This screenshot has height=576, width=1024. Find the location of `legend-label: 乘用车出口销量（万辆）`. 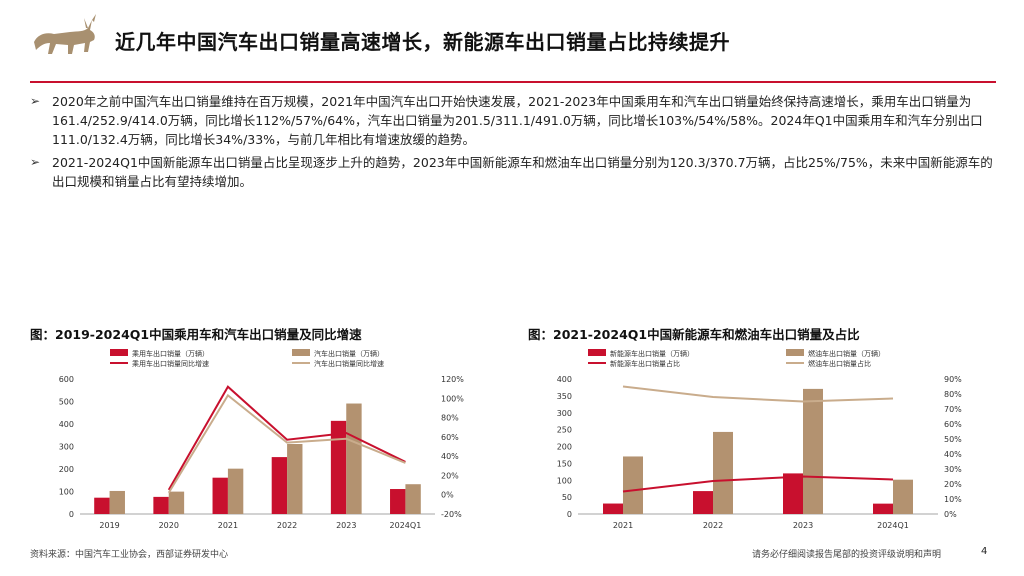

legend-label: 乘用车出口销量（万辆） is located at coordinates (170, 353).